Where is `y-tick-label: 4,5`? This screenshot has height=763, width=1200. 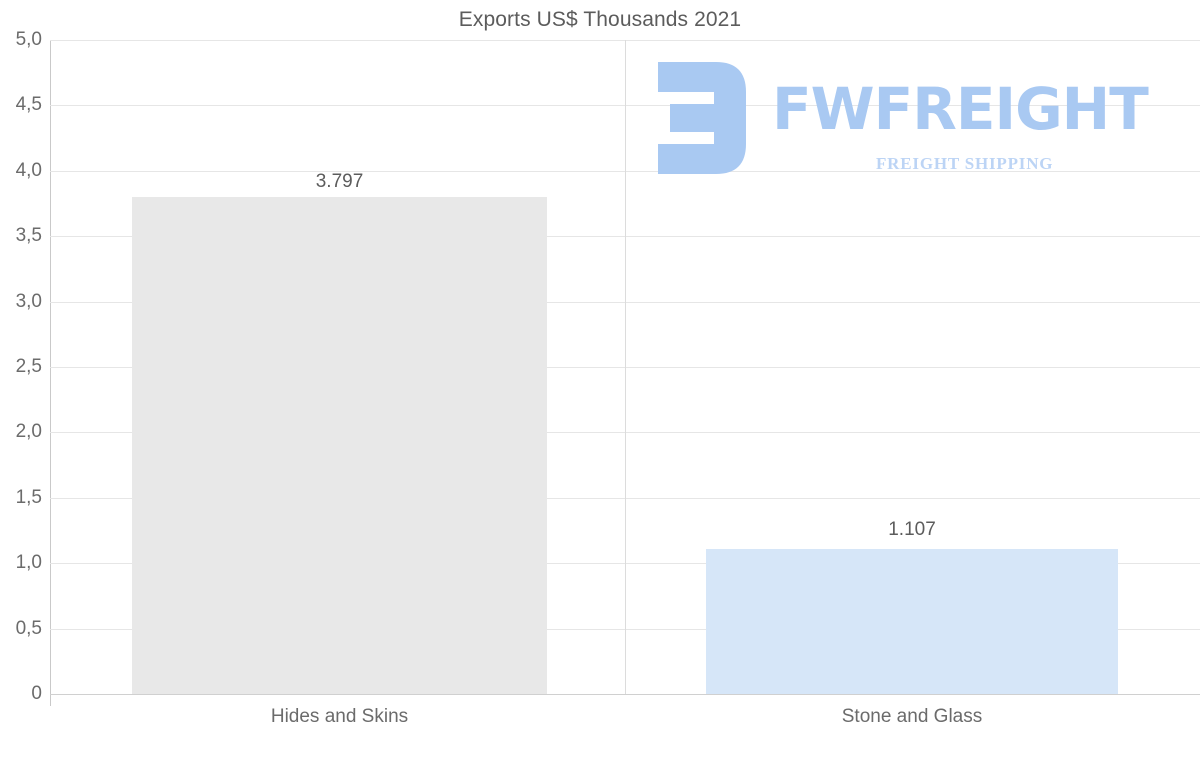 y-tick-label: 4,5 is located at coordinates (28, 105).